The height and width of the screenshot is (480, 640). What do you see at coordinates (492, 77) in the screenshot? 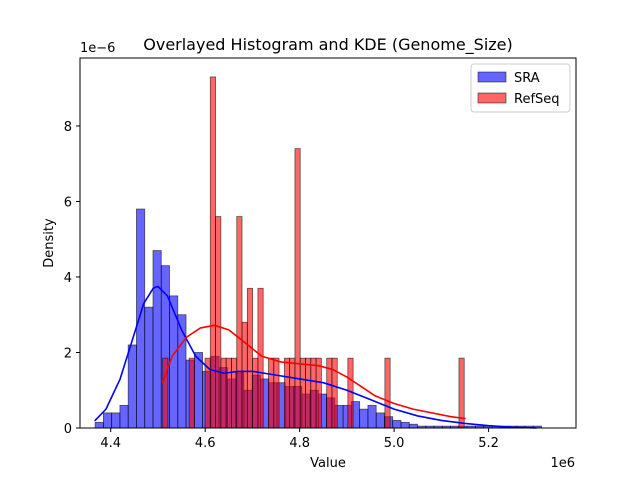
I see `legend-swatch-sra` at bounding box center [492, 77].